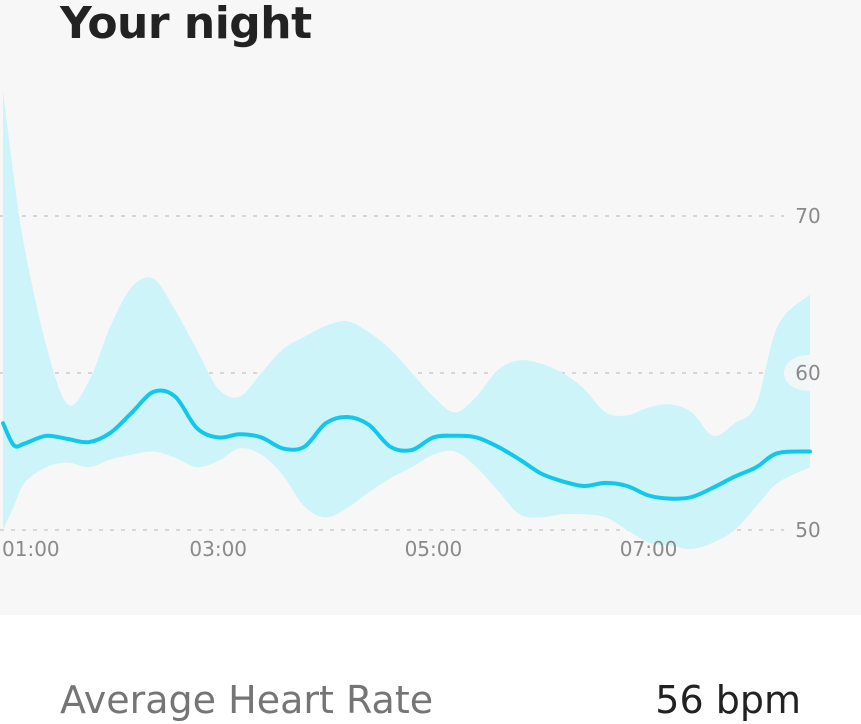 This screenshot has width=861, height=724. I want to click on average-heart-rate-row: Average Heart Rate 56 bpm, so click(430, 697).